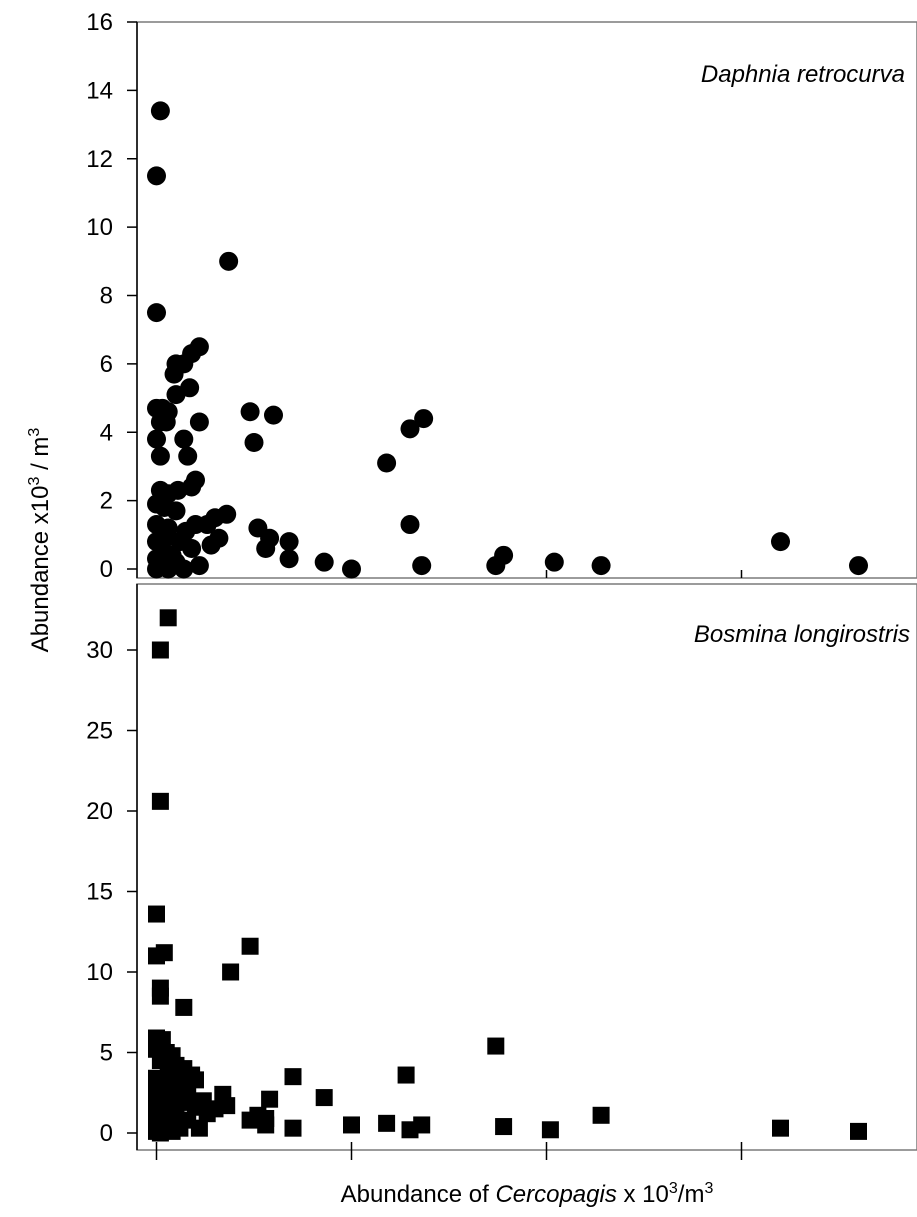 This screenshot has width=917, height=1217. What do you see at coordinates (99, 892) in the screenshot?
I see `y-tick-label-bosmina: 15` at bounding box center [99, 892].